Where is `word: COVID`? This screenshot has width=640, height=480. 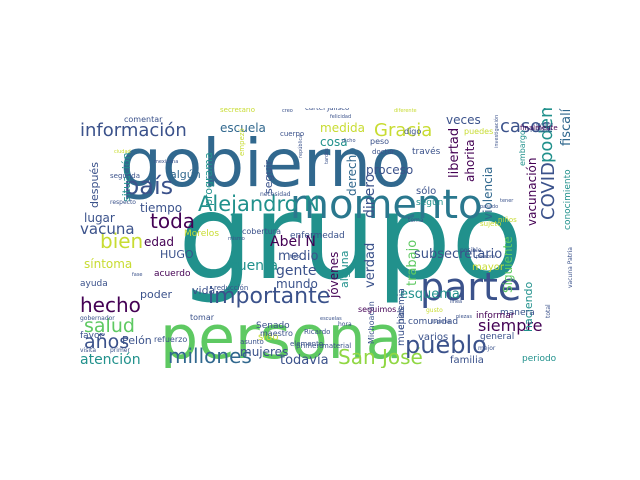 word: COVID is located at coordinates (548, 191).